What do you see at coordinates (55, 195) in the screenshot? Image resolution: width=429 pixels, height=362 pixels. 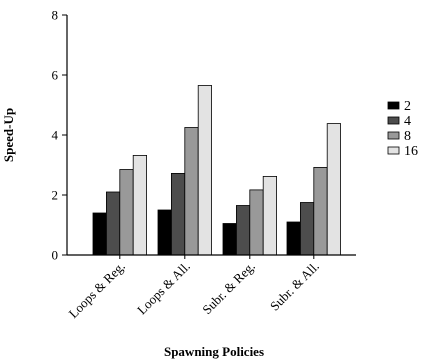 I see `y-tick-label: 2` at bounding box center [55, 195].